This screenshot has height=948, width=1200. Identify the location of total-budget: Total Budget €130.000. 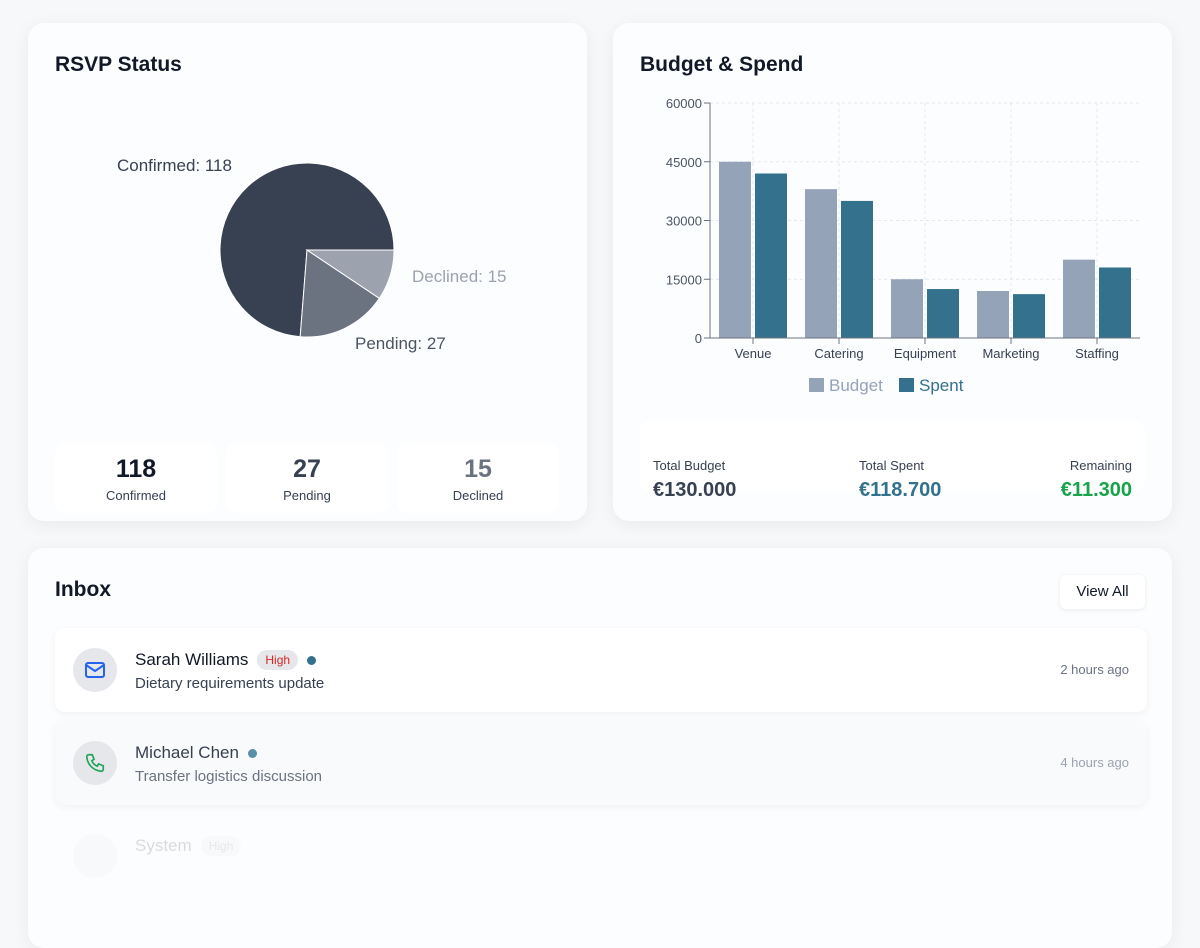
(694, 480).